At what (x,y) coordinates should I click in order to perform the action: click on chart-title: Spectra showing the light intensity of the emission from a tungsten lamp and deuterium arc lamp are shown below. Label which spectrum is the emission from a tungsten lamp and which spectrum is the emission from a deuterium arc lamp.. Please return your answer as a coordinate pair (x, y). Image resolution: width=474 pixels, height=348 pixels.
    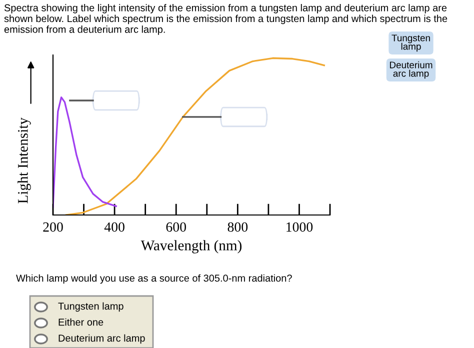
    Looking at the image, I should click on (226, 19).